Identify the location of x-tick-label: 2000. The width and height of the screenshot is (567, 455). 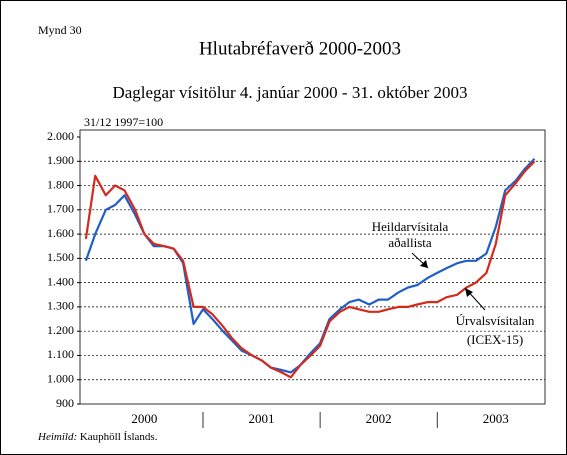
(144, 418).